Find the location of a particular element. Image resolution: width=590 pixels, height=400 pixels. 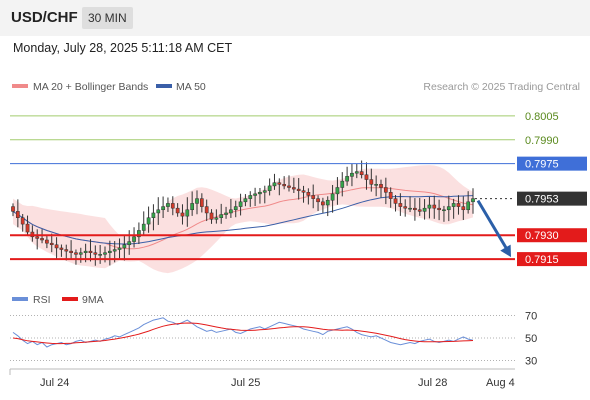

x-tick-jul28: Jul 28 is located at coordinates (432, 383).